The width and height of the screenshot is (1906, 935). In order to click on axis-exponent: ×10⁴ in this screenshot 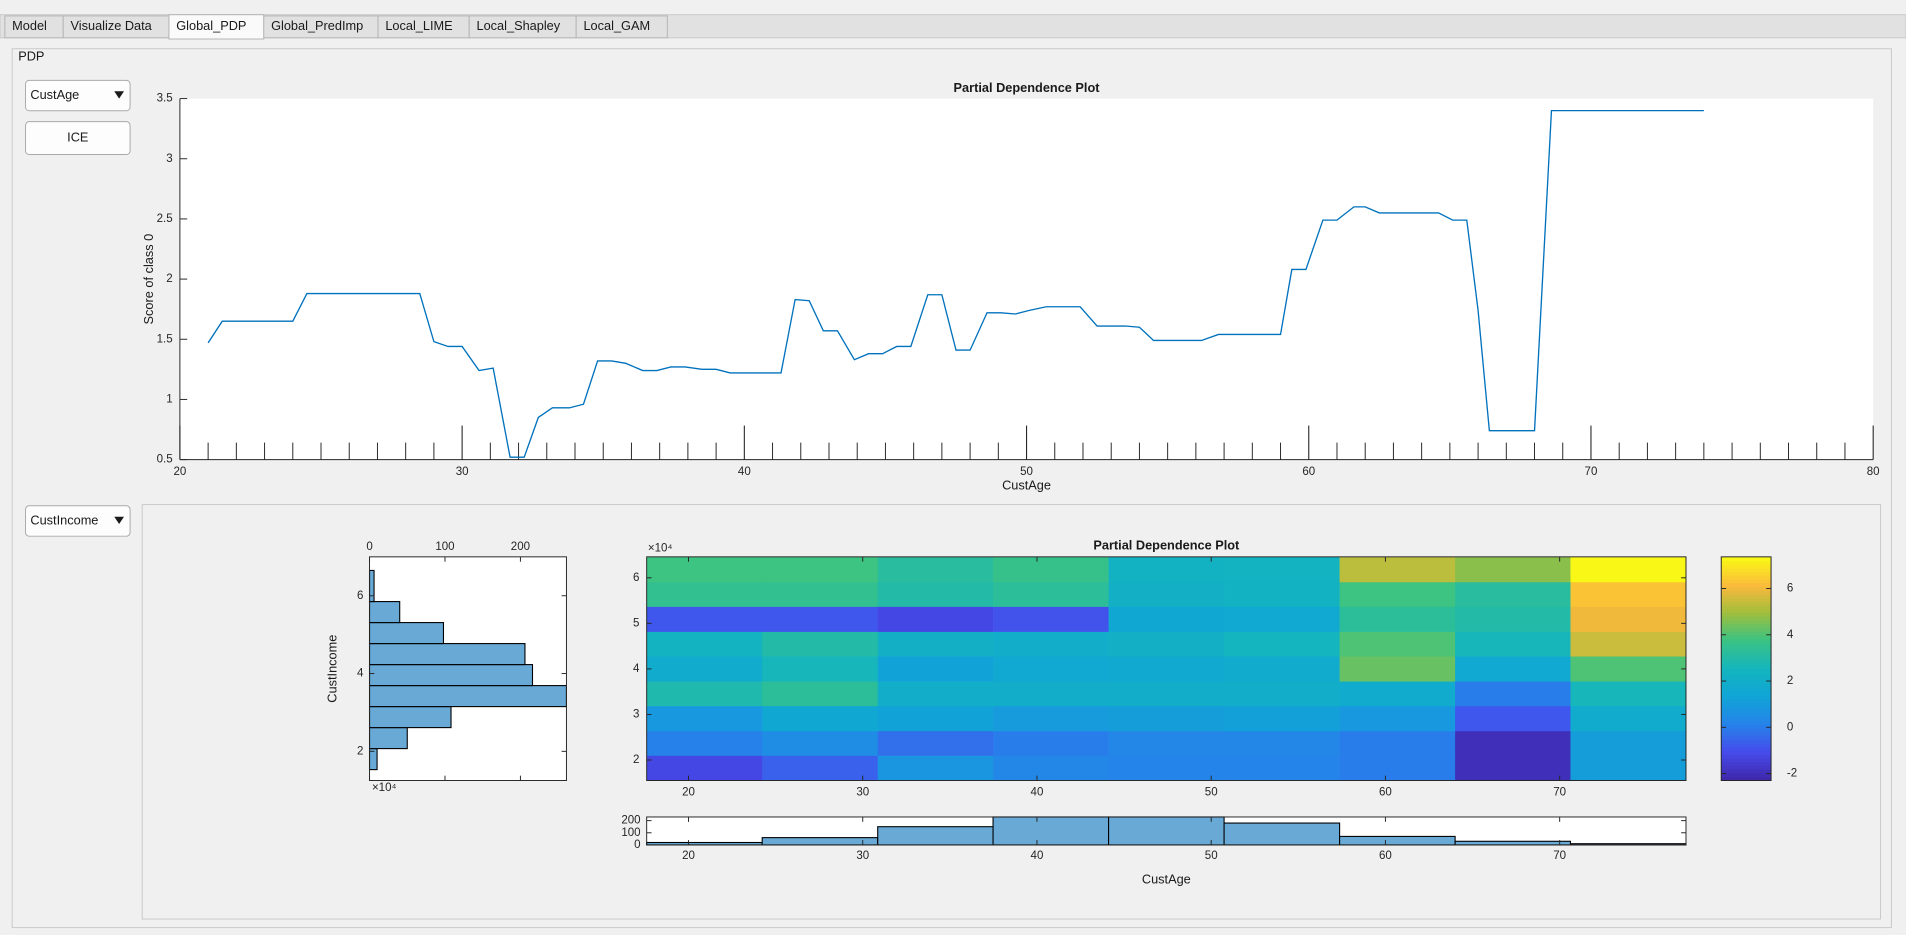, I will do `click(660, 548)`.